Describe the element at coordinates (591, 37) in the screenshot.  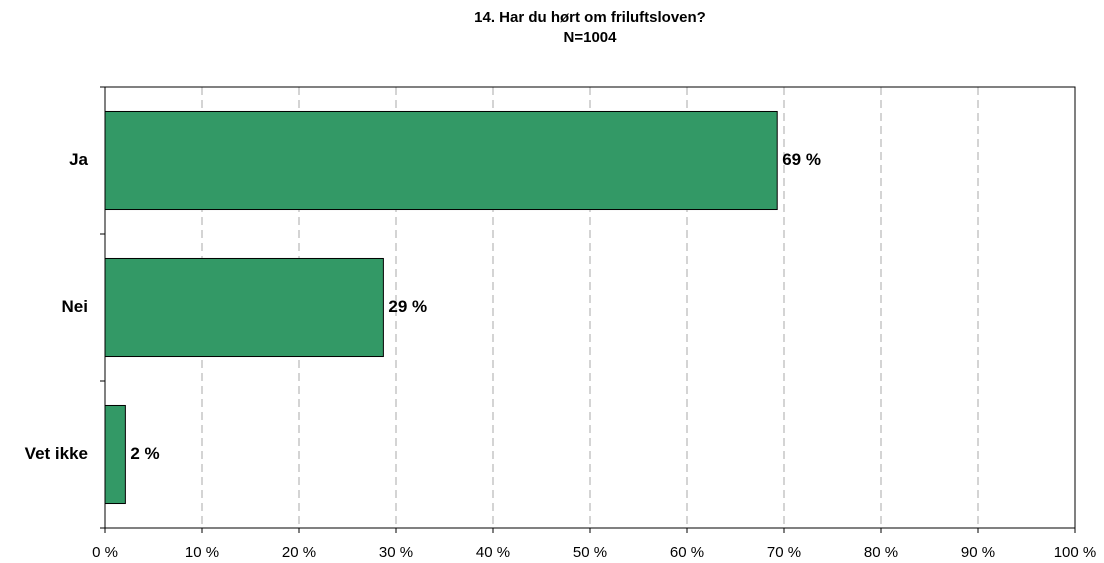
I see `chart-subtitle: N=1004` at that location.